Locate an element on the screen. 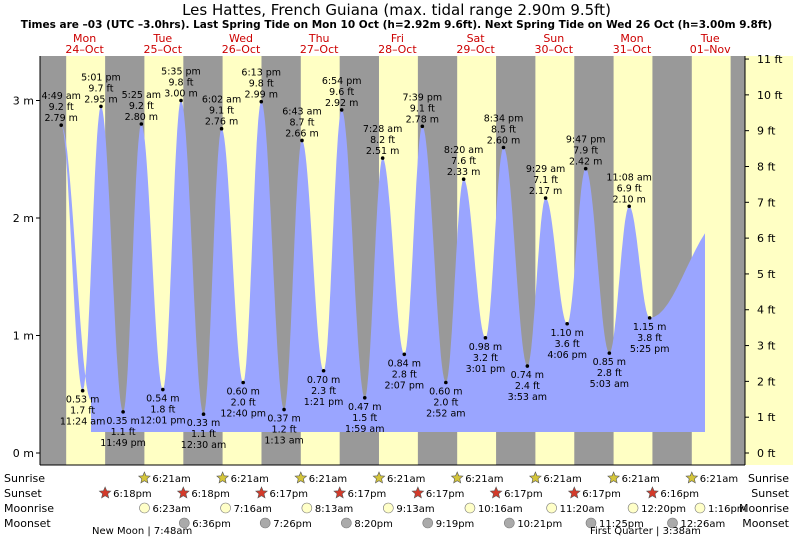  tide-m-label: 2.78 m is located at coordinates (422, 119).